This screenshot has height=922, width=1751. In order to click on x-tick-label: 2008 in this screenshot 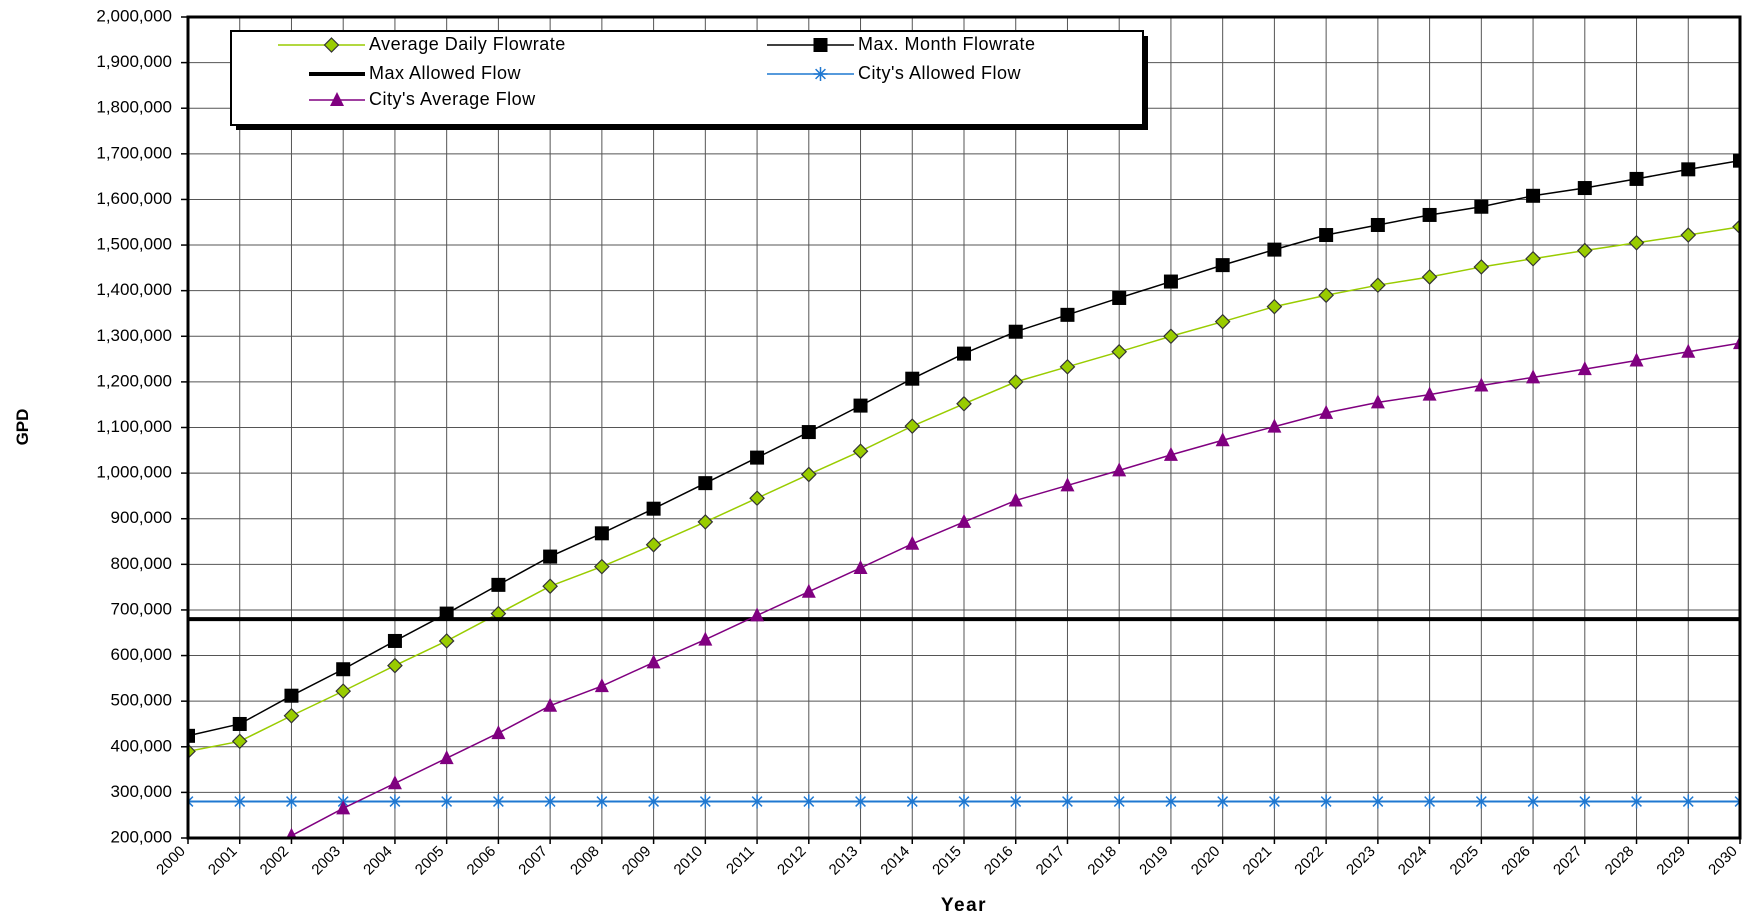, I will do `click(585, 861)`.